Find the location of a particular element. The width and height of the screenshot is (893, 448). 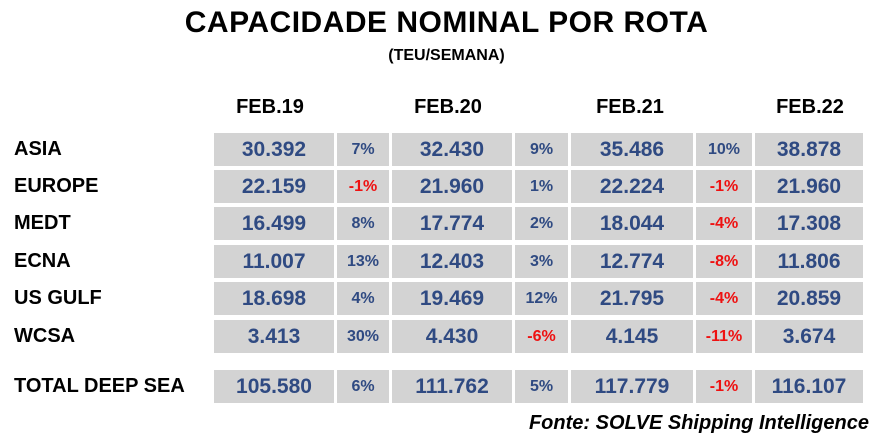

value-cell: 3.674 is located at coordinates (809, 336).